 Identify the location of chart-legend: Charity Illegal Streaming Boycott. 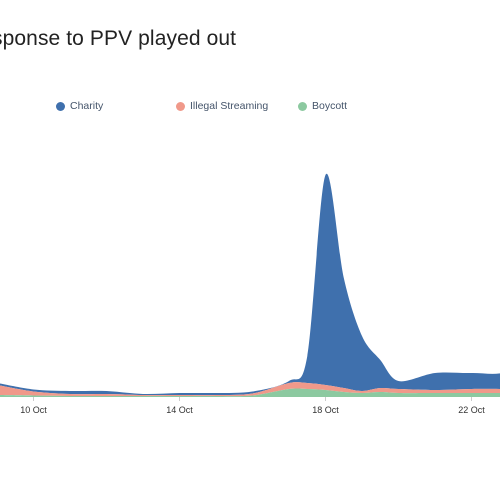
(250, 107).